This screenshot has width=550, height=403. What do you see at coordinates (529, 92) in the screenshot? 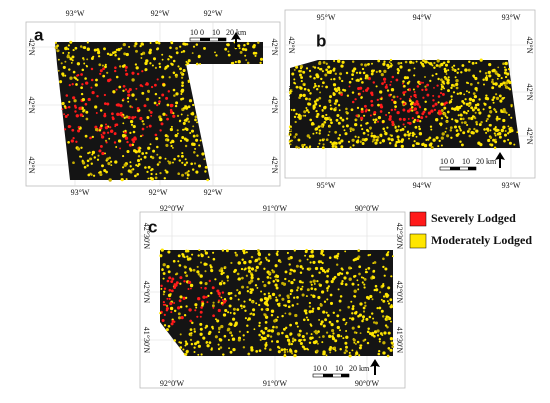
I see `lat-label: 42°N` at bounding box center [529, 92].